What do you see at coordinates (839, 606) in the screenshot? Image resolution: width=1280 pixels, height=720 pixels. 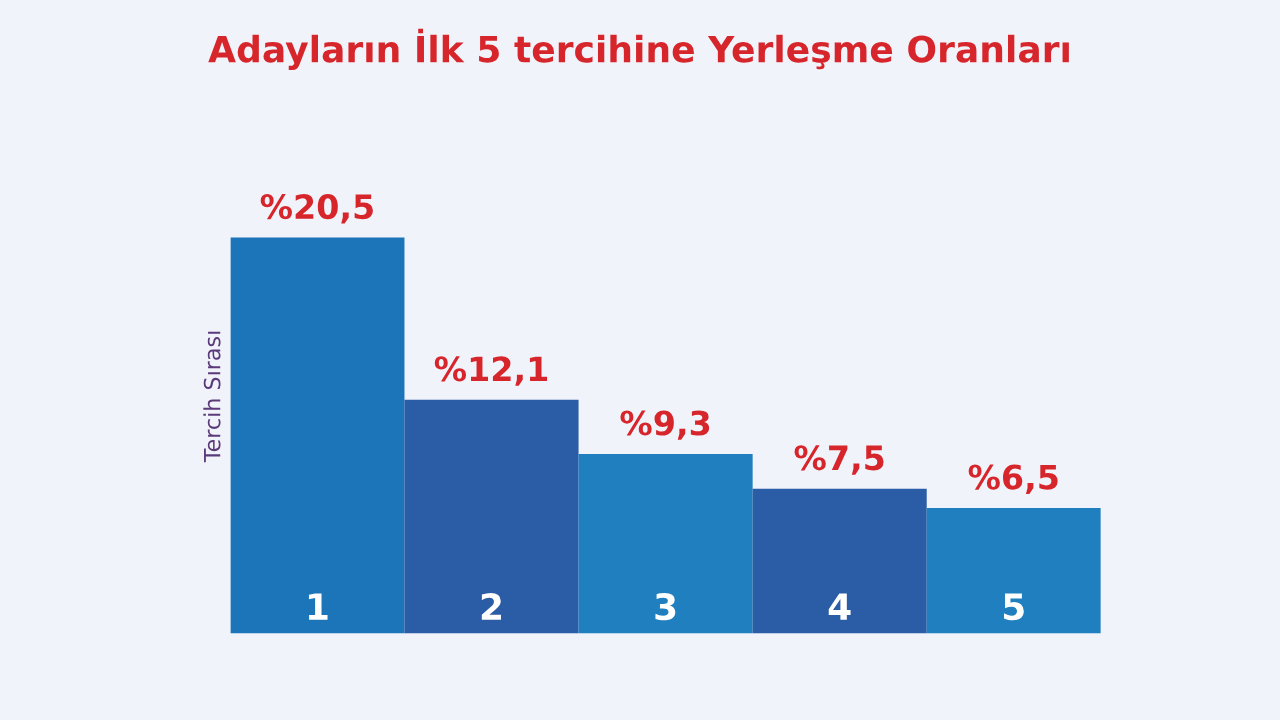 I see `x-tick-label: 4` at bounding box center [839, 606].